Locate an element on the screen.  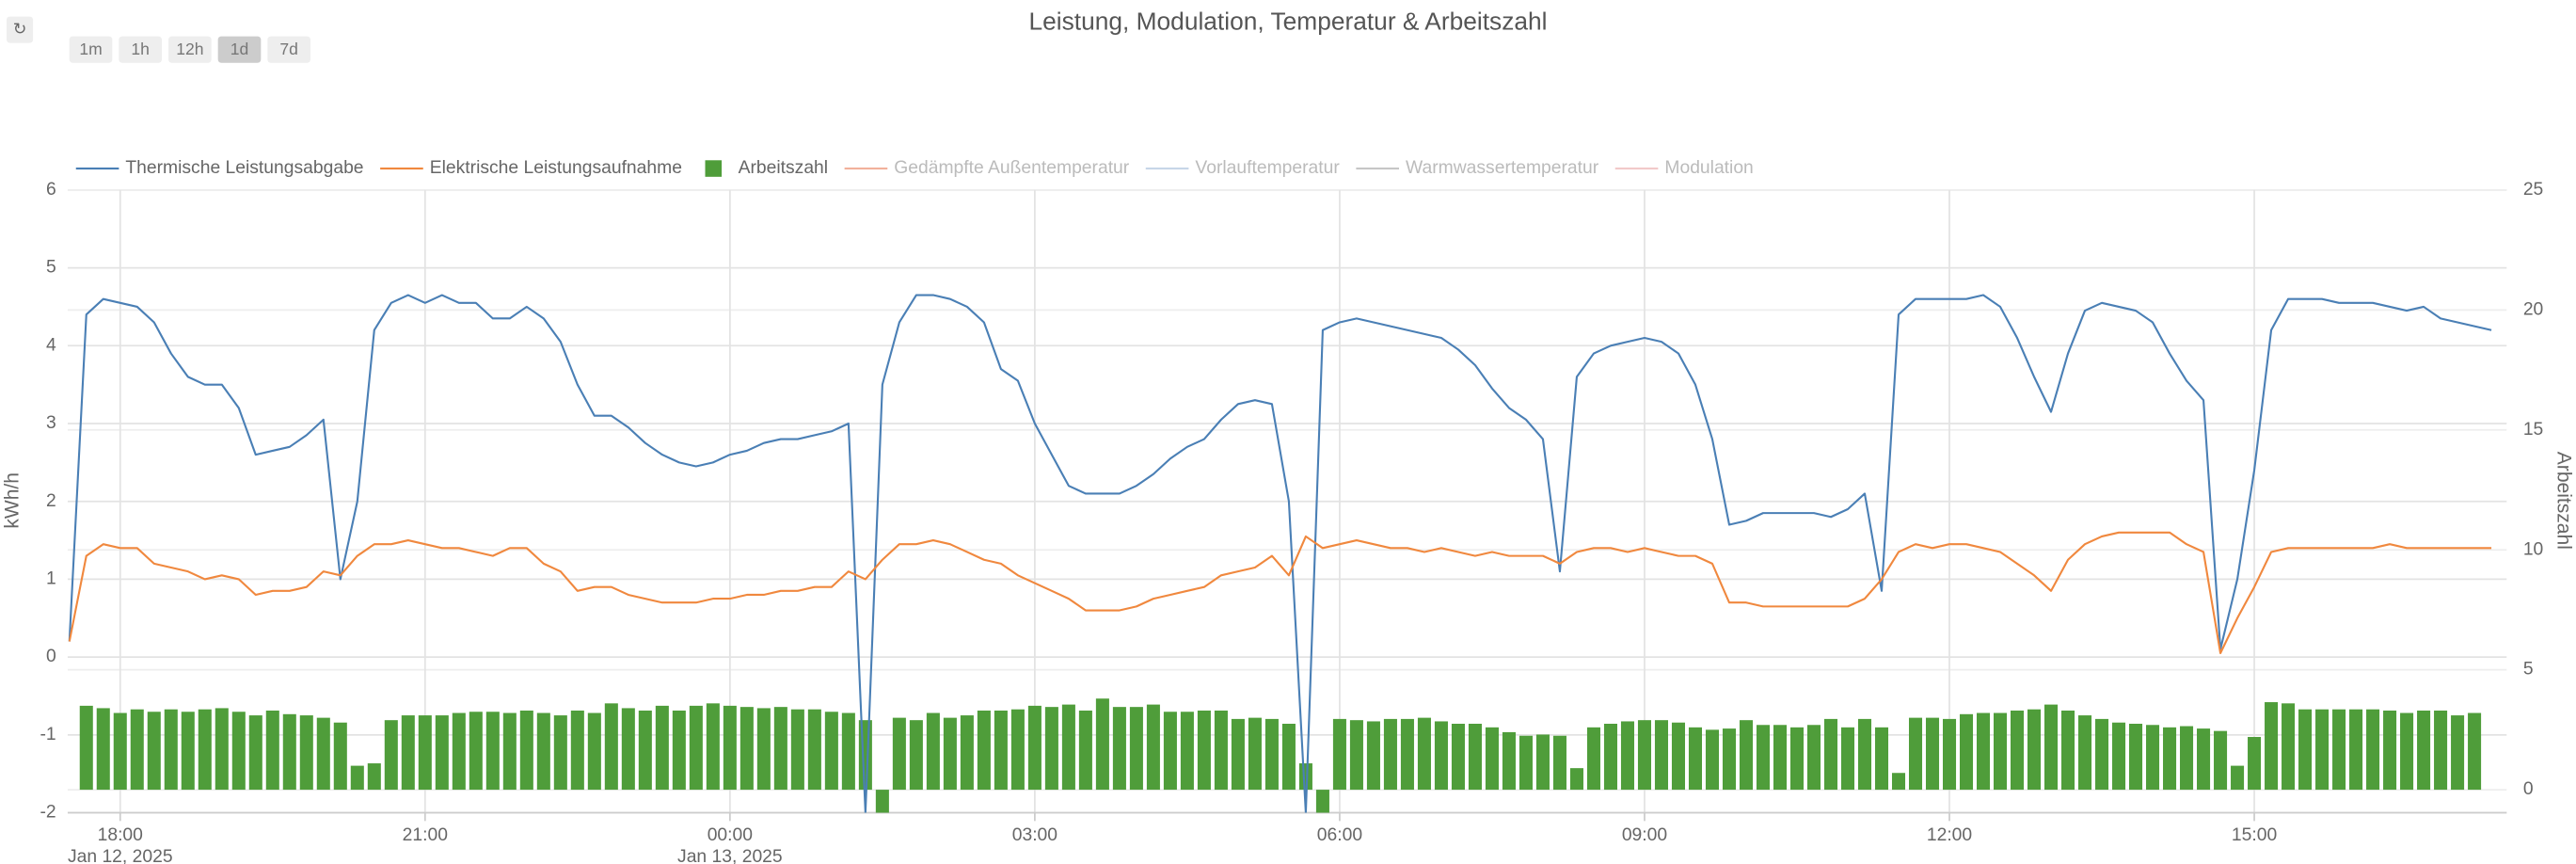
legend-label: Modulation is located at coordinates (1708, 168).